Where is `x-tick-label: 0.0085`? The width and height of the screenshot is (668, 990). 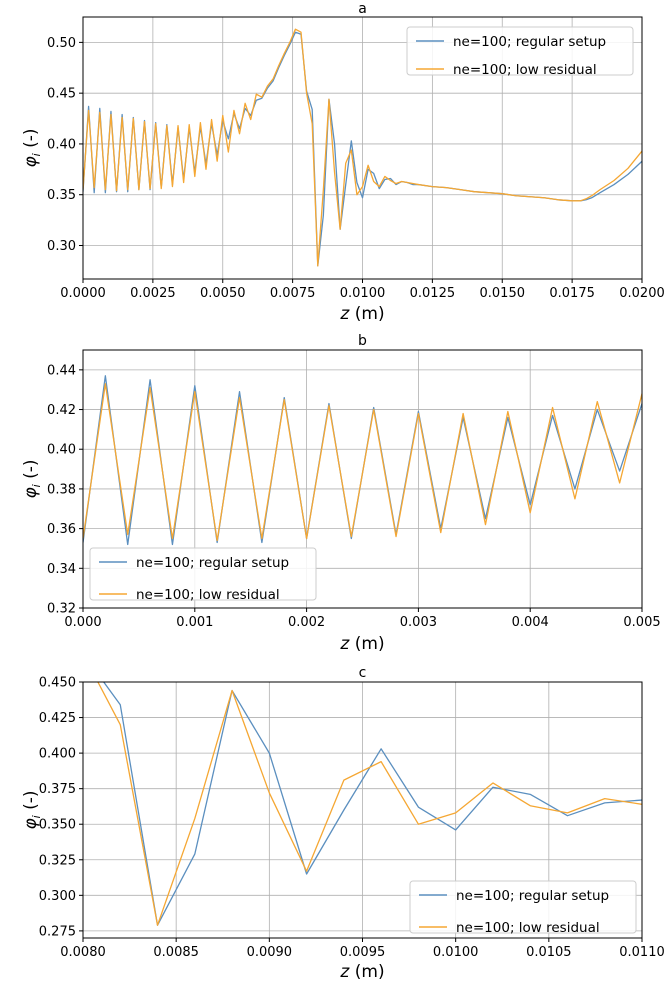 x-tick-label: 0.0085 is located at coordinates (176, 952).